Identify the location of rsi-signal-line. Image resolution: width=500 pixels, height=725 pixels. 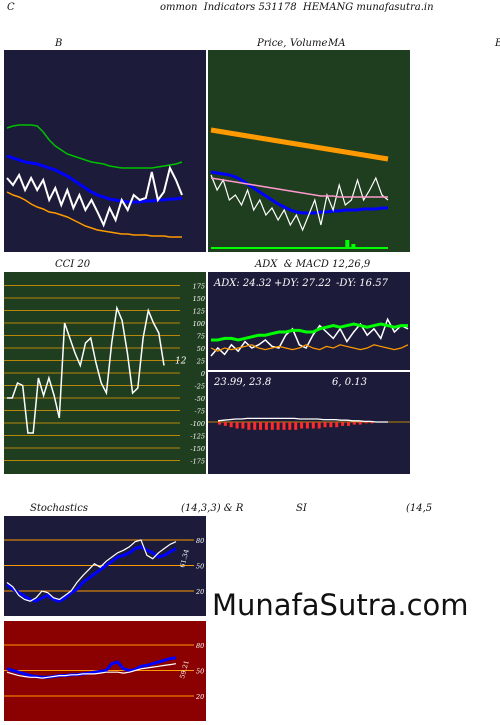
(91, 671).